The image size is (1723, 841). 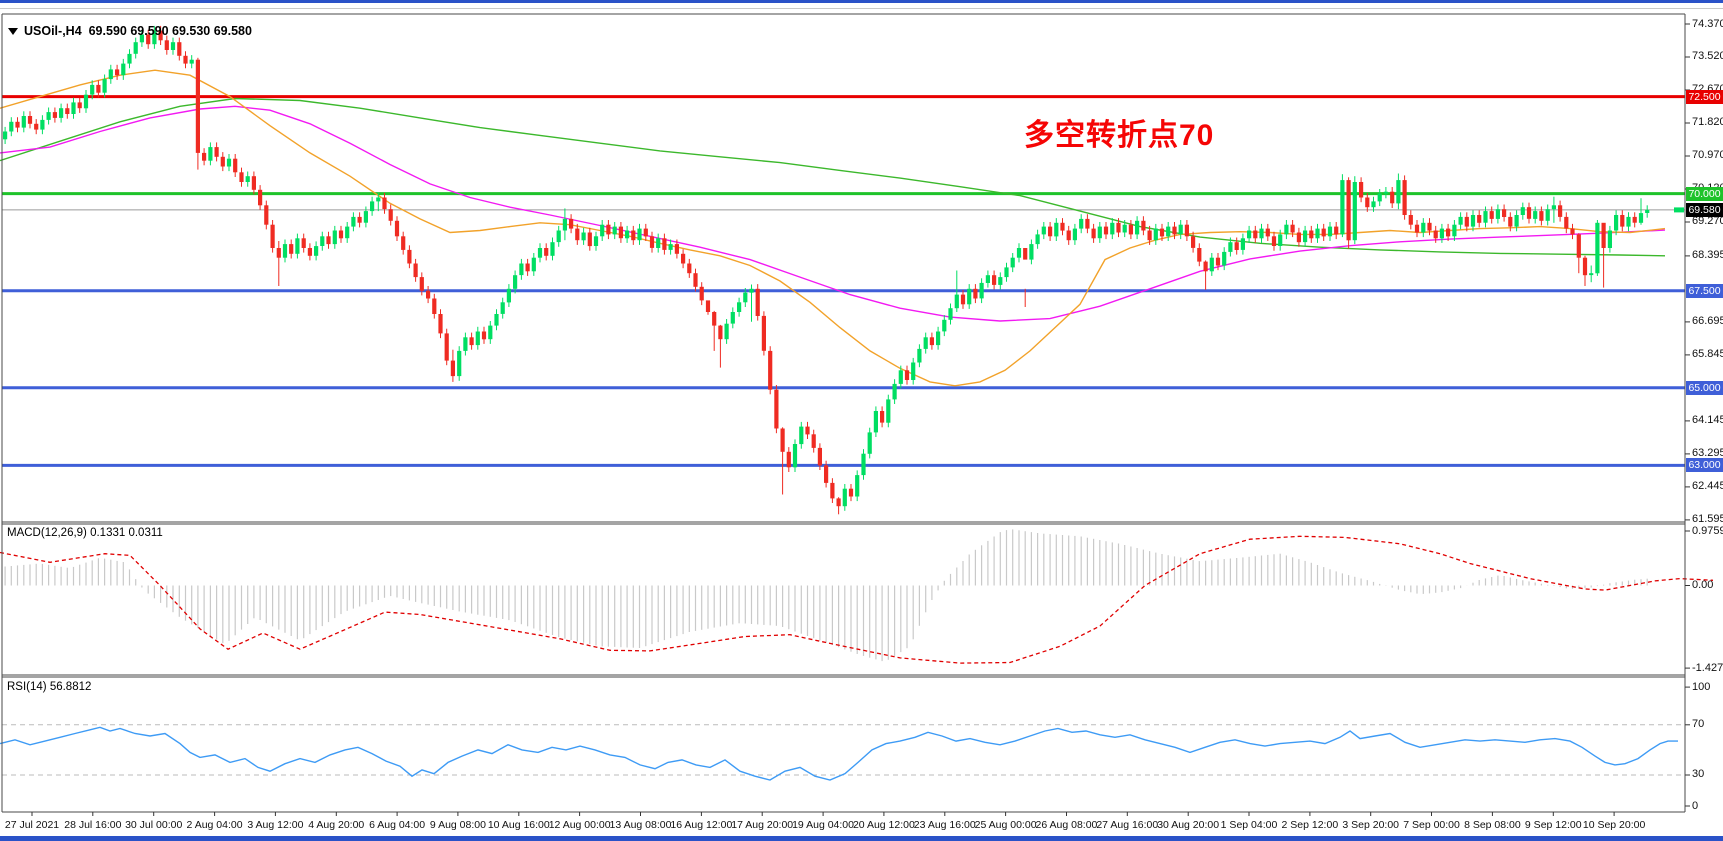 I want to click on time-label: 27 Jul 2021, so click(x=32, y=825).